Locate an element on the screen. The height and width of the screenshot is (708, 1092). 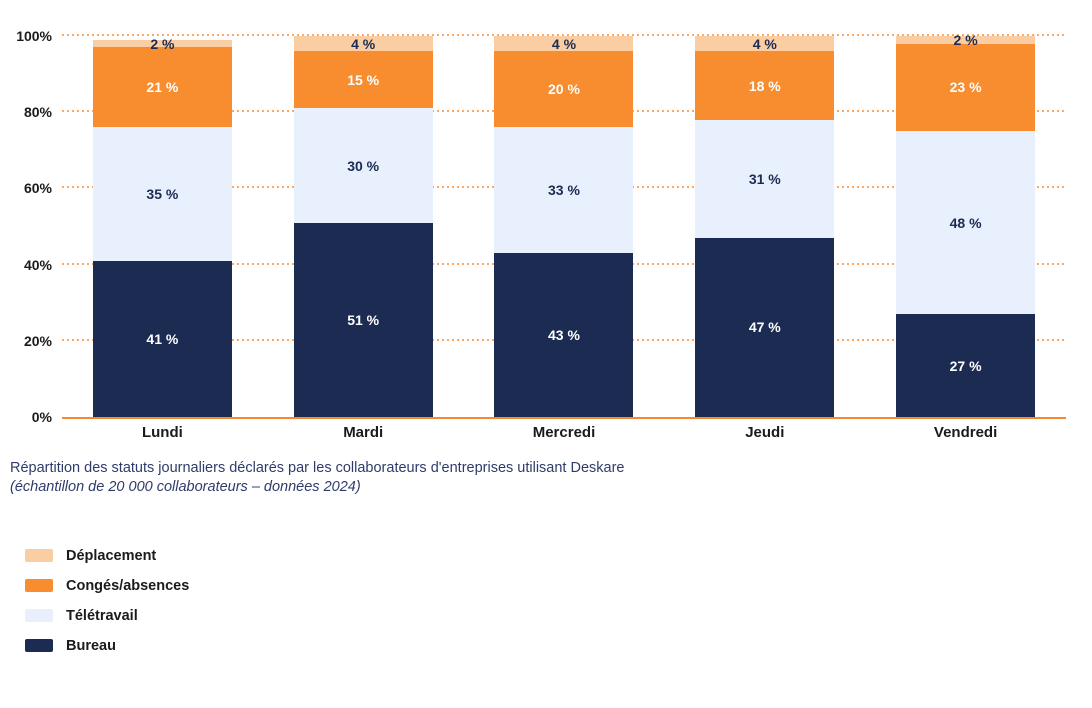
x-axis-label-lundi: Lundi is located at coordinates (162, 432).